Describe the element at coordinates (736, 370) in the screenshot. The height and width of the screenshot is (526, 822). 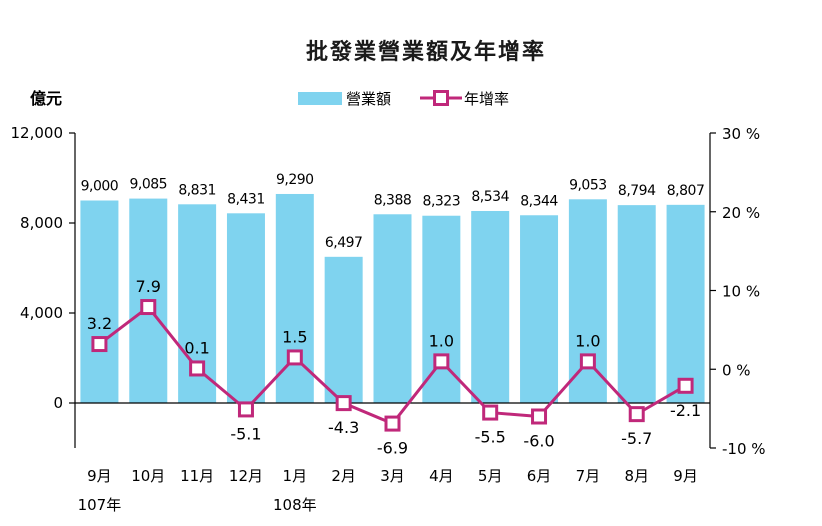
I see `right-tick-label: 0 %` at that location.